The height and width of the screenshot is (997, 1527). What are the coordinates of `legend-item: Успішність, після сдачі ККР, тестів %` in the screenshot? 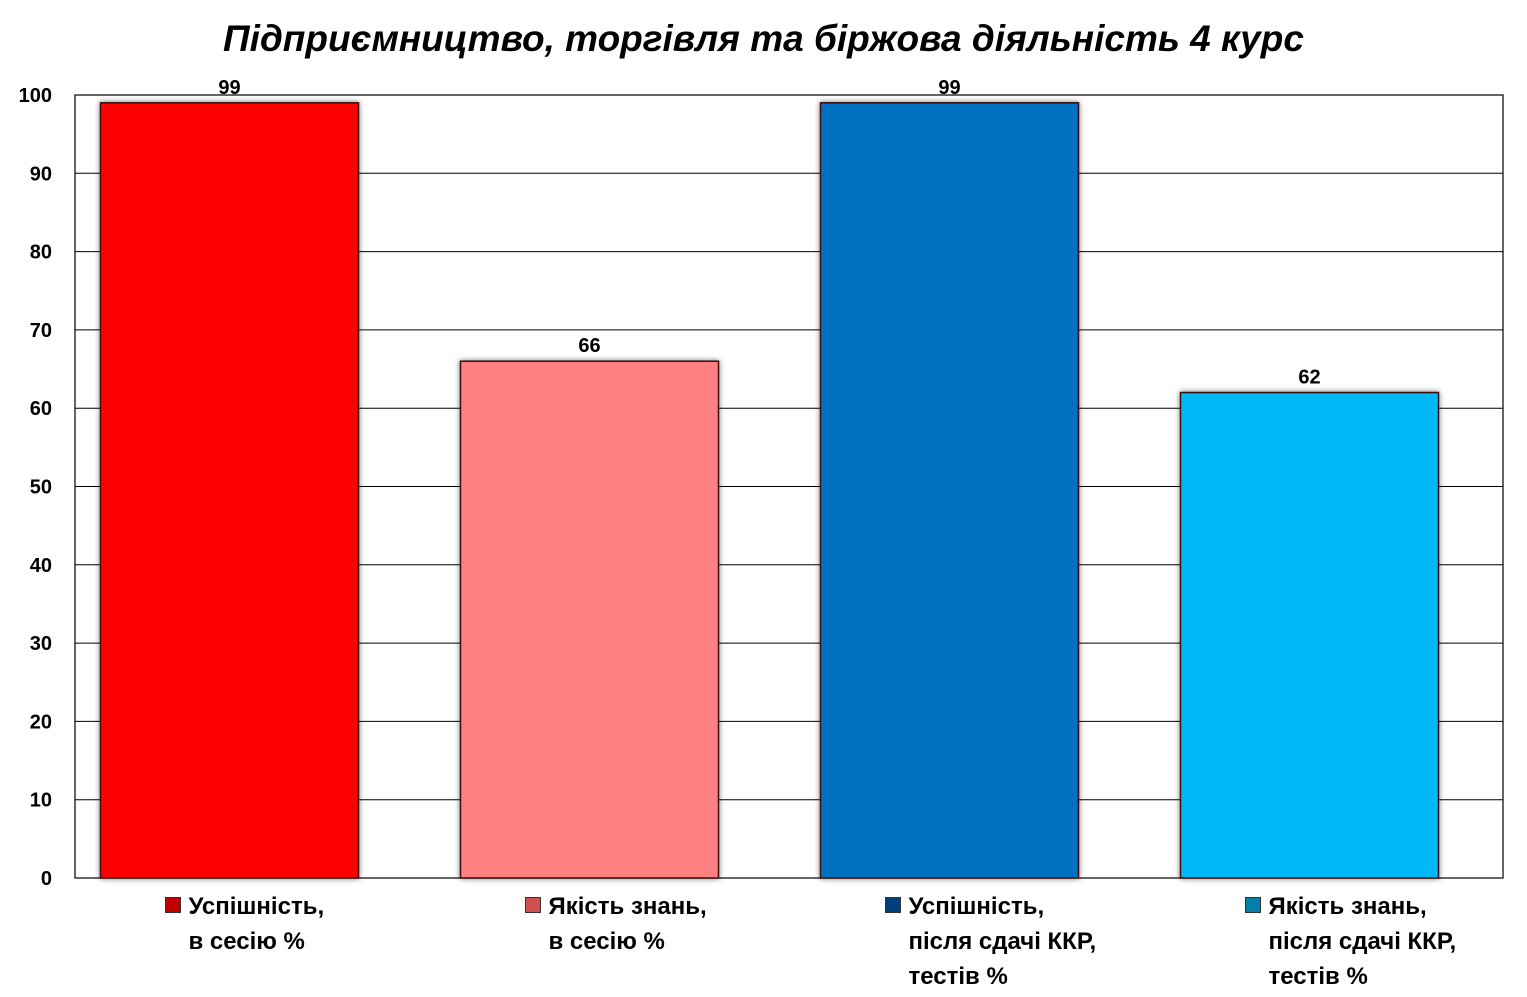 It's located at (990, 941).